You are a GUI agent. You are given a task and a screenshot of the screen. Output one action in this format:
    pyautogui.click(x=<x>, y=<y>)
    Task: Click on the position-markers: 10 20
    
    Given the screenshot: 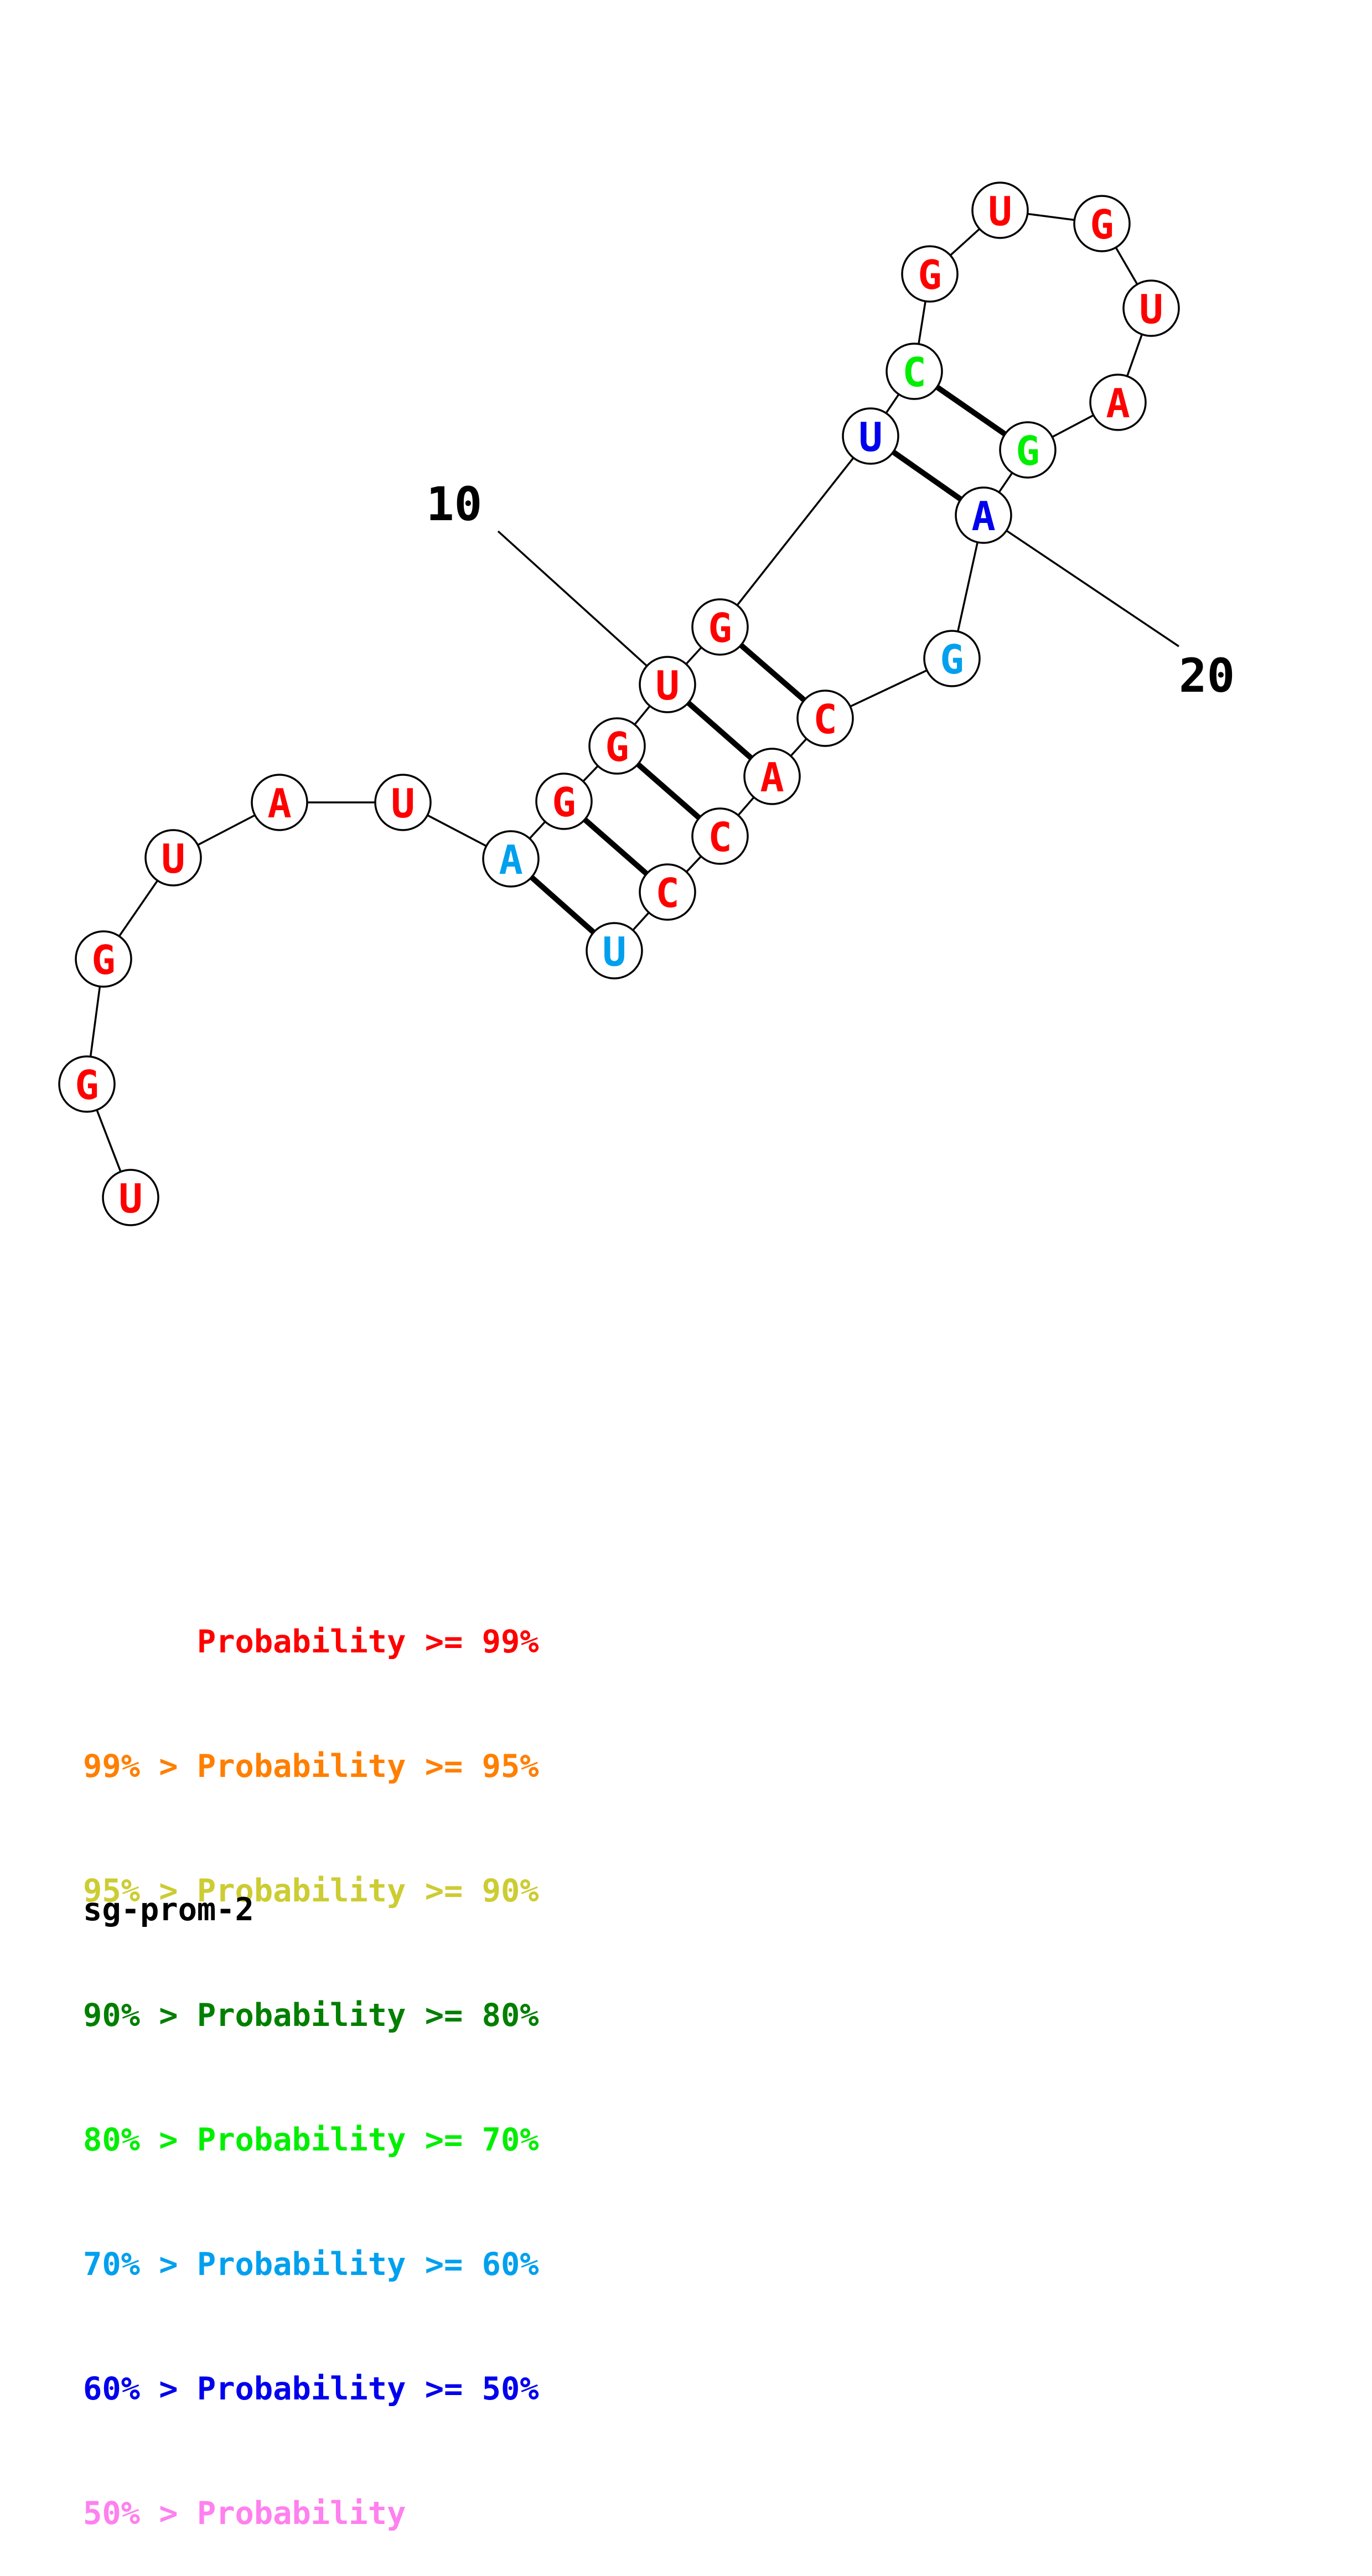 What is the action you would take?
    pyautogui.click(x=830, y=590)
    